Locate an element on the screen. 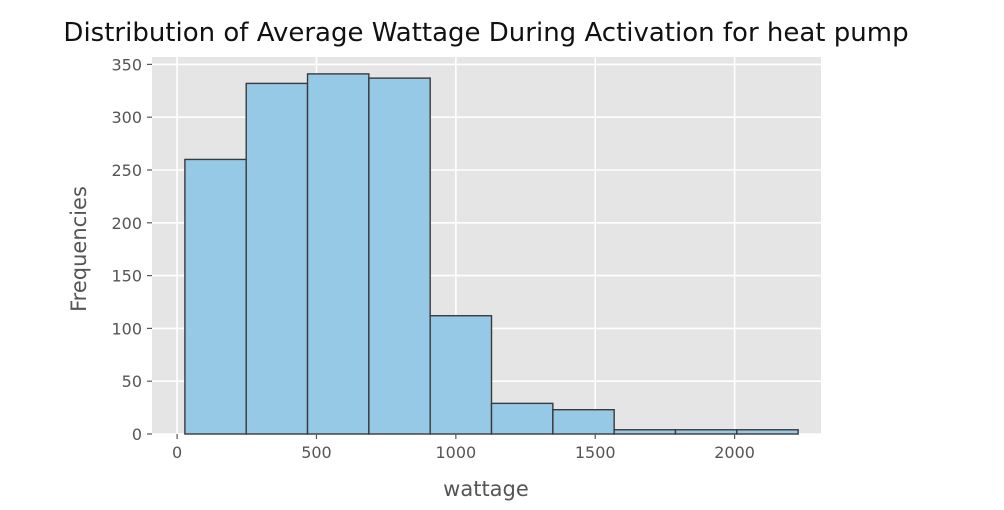  x-tick-label: 1500 is located at coordinates (595, 452).